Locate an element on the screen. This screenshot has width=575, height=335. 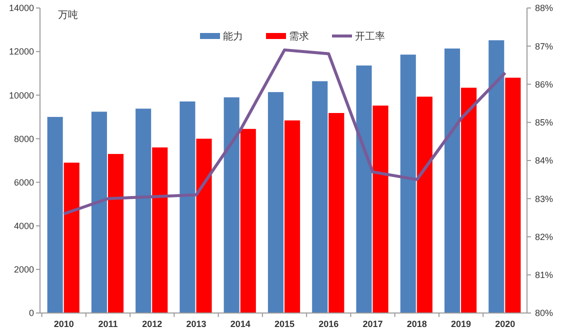
y2-tick-label: 83% is located at coordinates (544, 199).